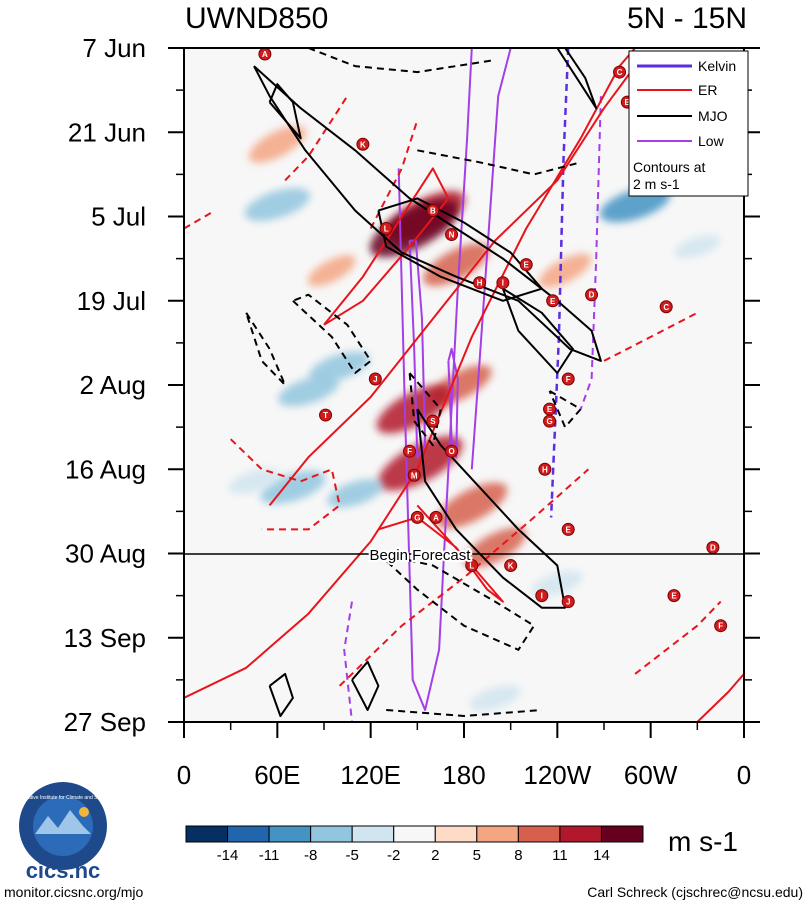 The height and width of the screenshot is (906, 809). Describe the element at coordinates (480, 283) in the screenshot. I see `storm-label: H` at that location.